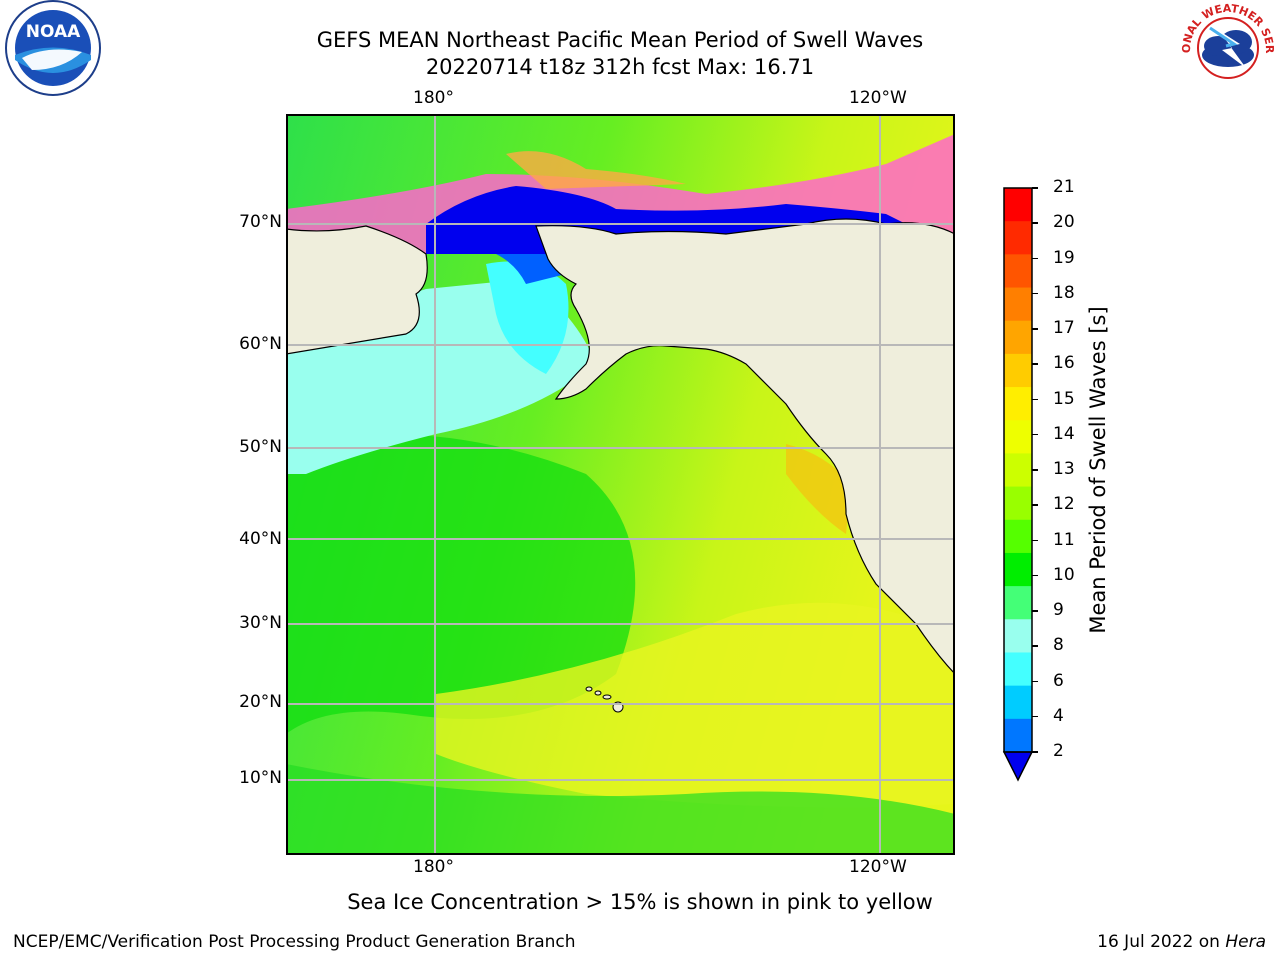 Image resolution: width=1280 pixels, height=960 pixels. Describe the element at coordinates (1161, 942) in the screenshot. I see `footer-date-text: 16 Jul 2022 on` at that location.